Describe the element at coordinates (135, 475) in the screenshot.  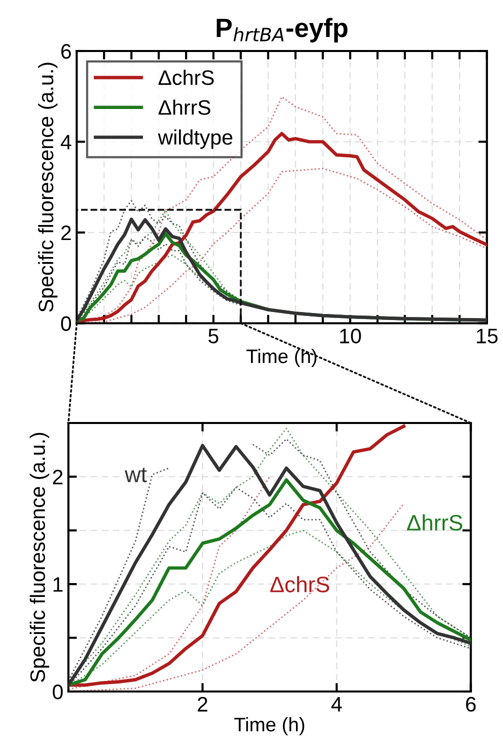
I see `series-label: wt` at that location.